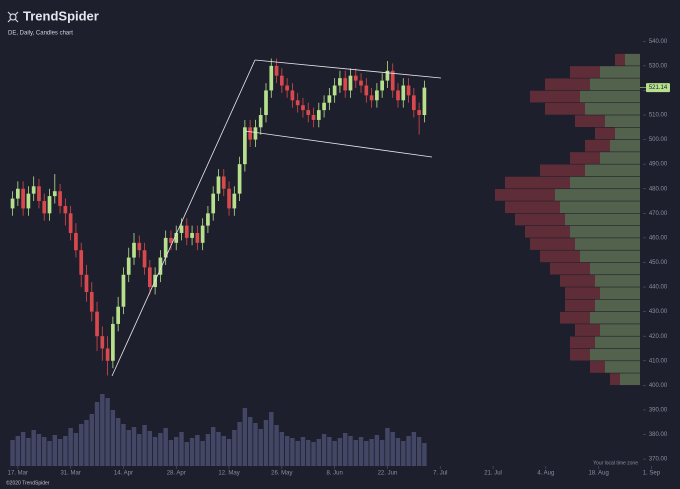 This screenshot has width=680, height=489. I want to click on y-tick-label: 470.00, so click(658, 214).